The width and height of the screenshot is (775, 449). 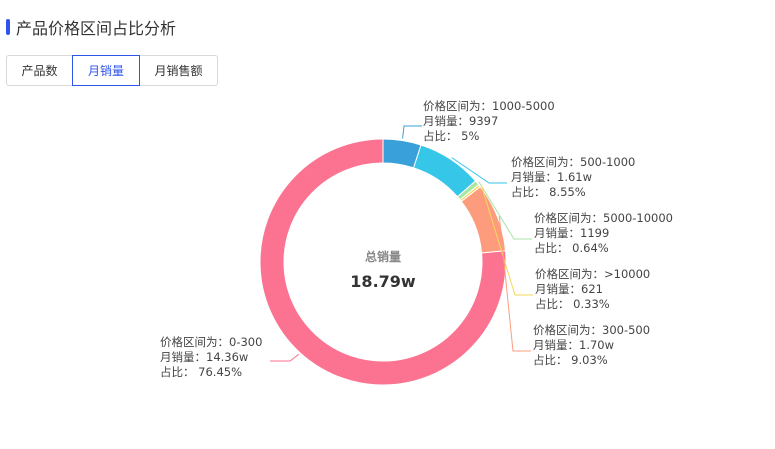 What do you see at coordinates (592, 274) in the screenshot?
I see `data-label-4-line-1: 价格区间为：>10000` at bounding box center [592, 274].